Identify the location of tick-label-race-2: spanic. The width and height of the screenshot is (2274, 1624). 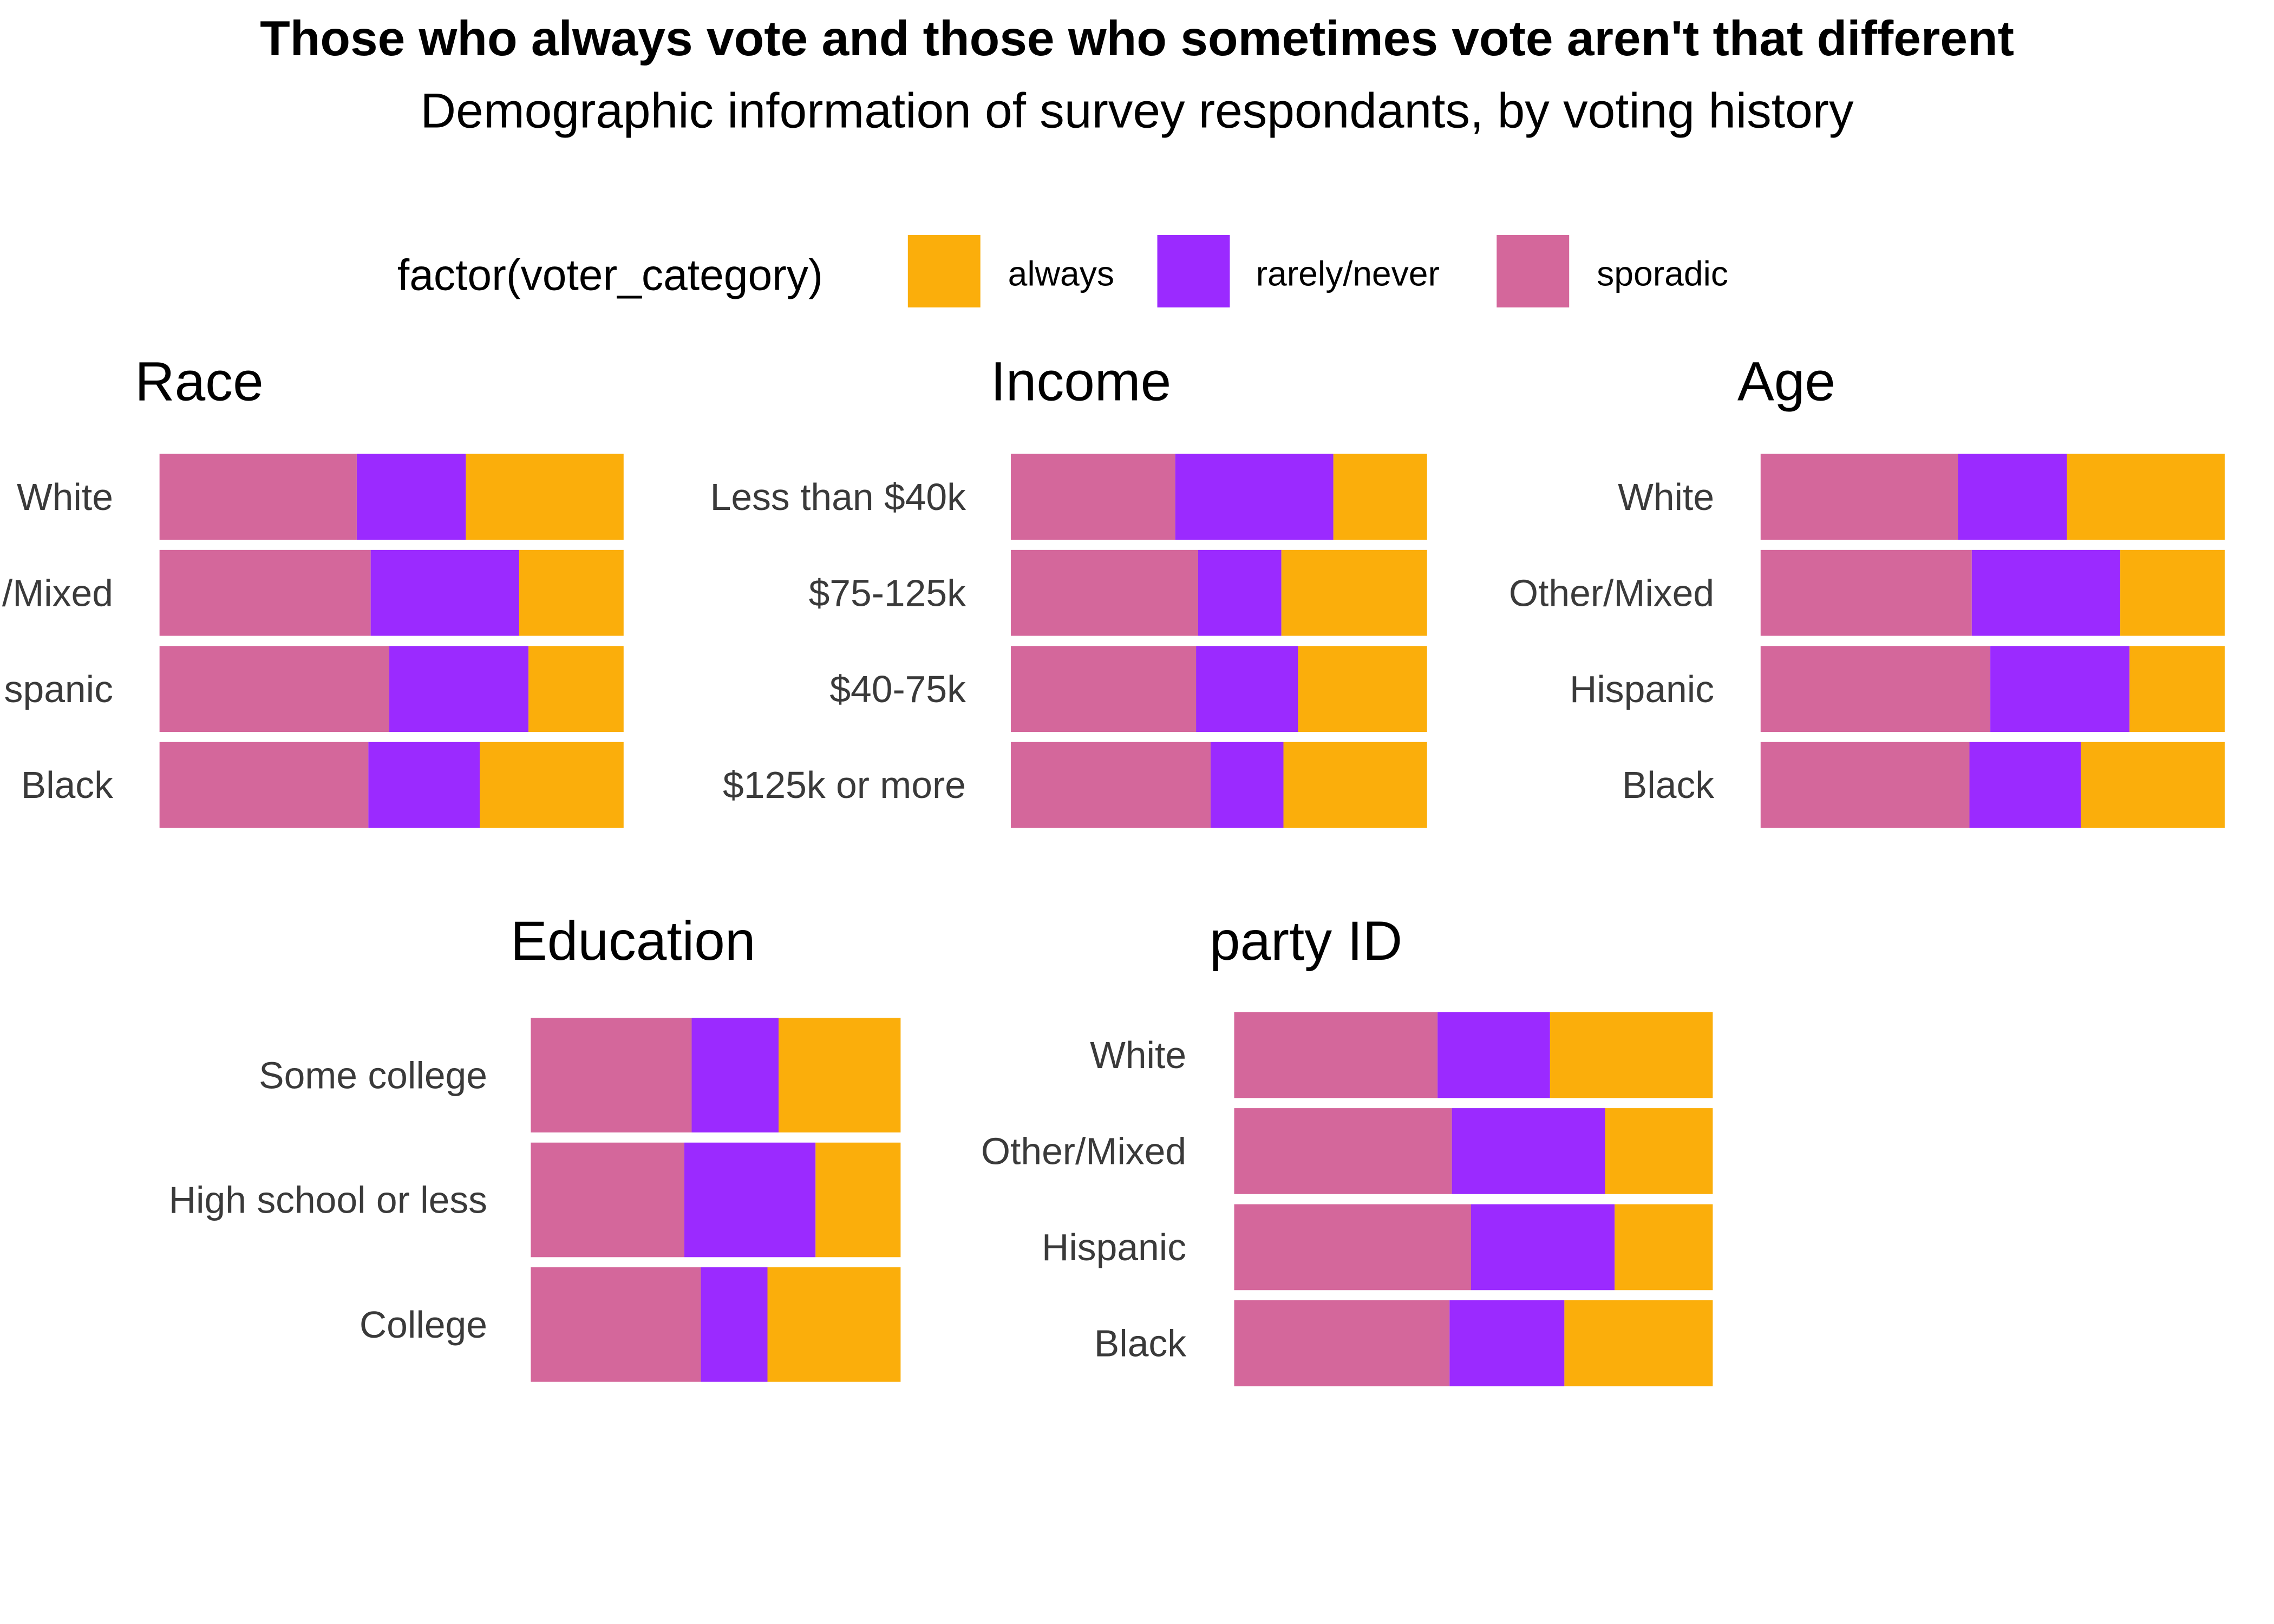
(59, 689).